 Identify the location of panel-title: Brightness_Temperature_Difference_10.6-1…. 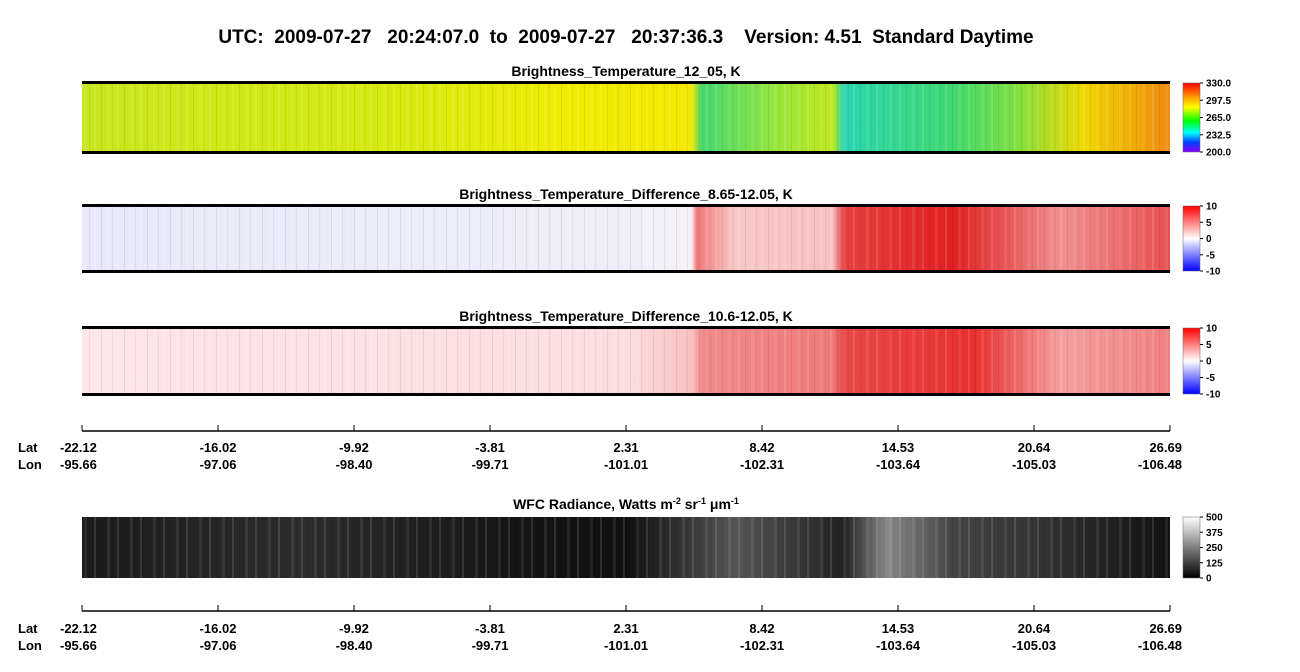
(626, 316).